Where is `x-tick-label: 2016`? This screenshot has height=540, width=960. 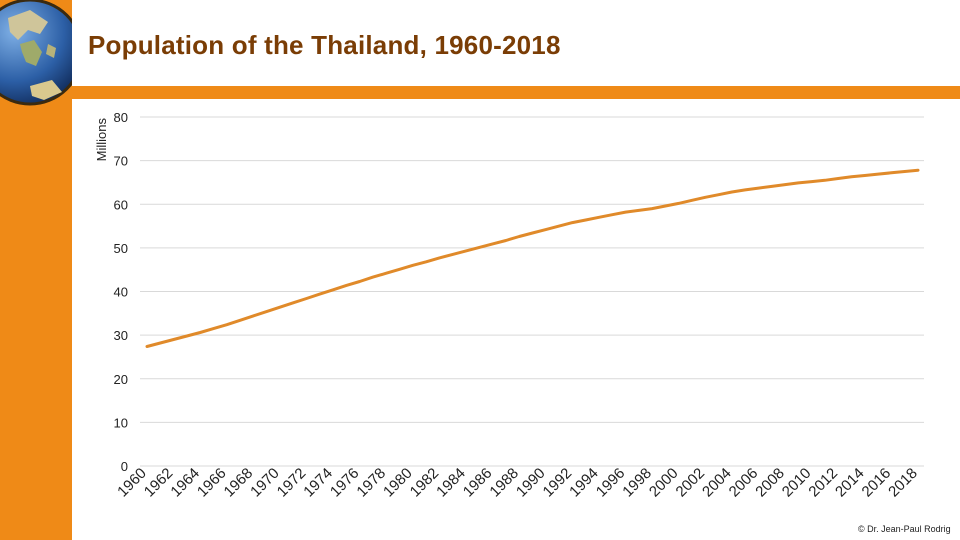 x-tick-label: 2016 is located at coordinates (877, 483).